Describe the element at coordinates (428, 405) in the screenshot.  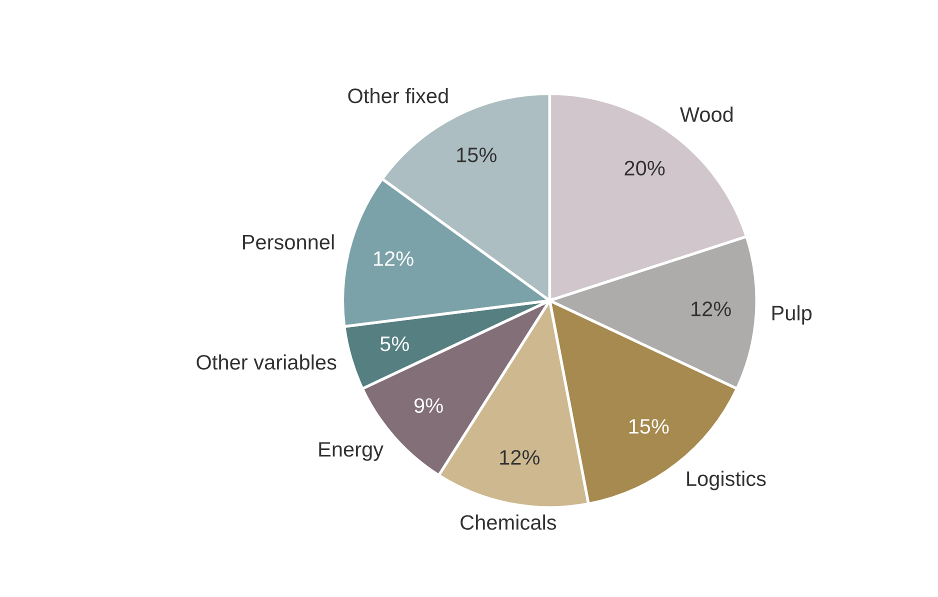
I see `data-label: 9%` at that location.